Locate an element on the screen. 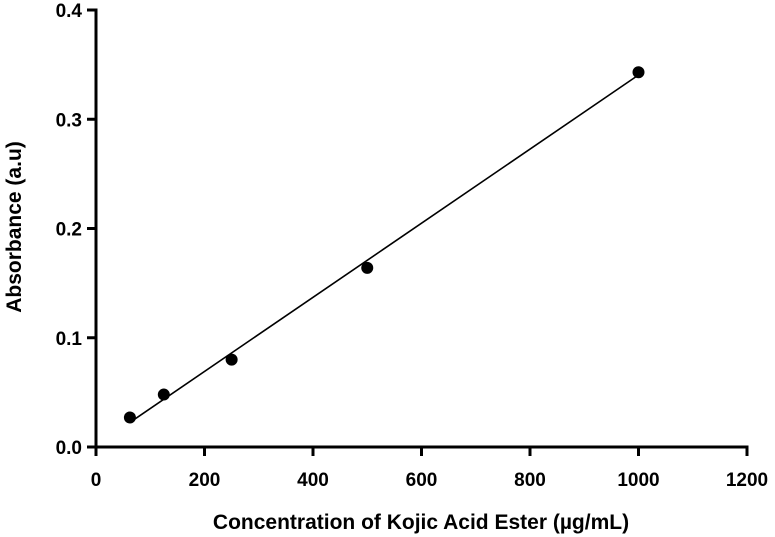 Image resolution: width=775 pixels, height=537 pixels. x-axis: 0 200 400 600 800 1000 1200 is located at coordinates (429, 468).